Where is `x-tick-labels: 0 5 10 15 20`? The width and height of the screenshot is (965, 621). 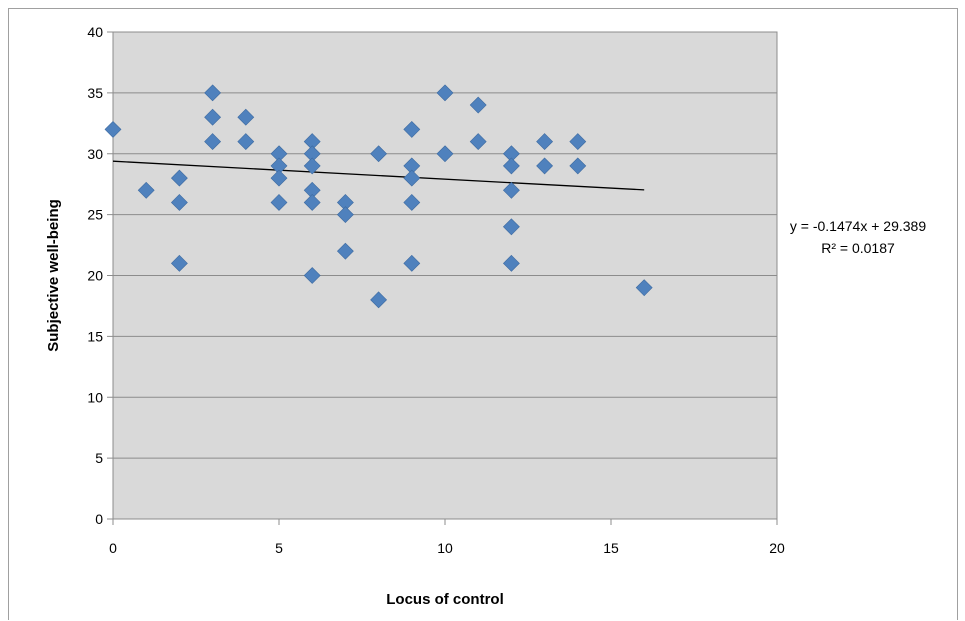
x-tick-labels: 0 5 10 15 20 is located at coordinates (447, 548).